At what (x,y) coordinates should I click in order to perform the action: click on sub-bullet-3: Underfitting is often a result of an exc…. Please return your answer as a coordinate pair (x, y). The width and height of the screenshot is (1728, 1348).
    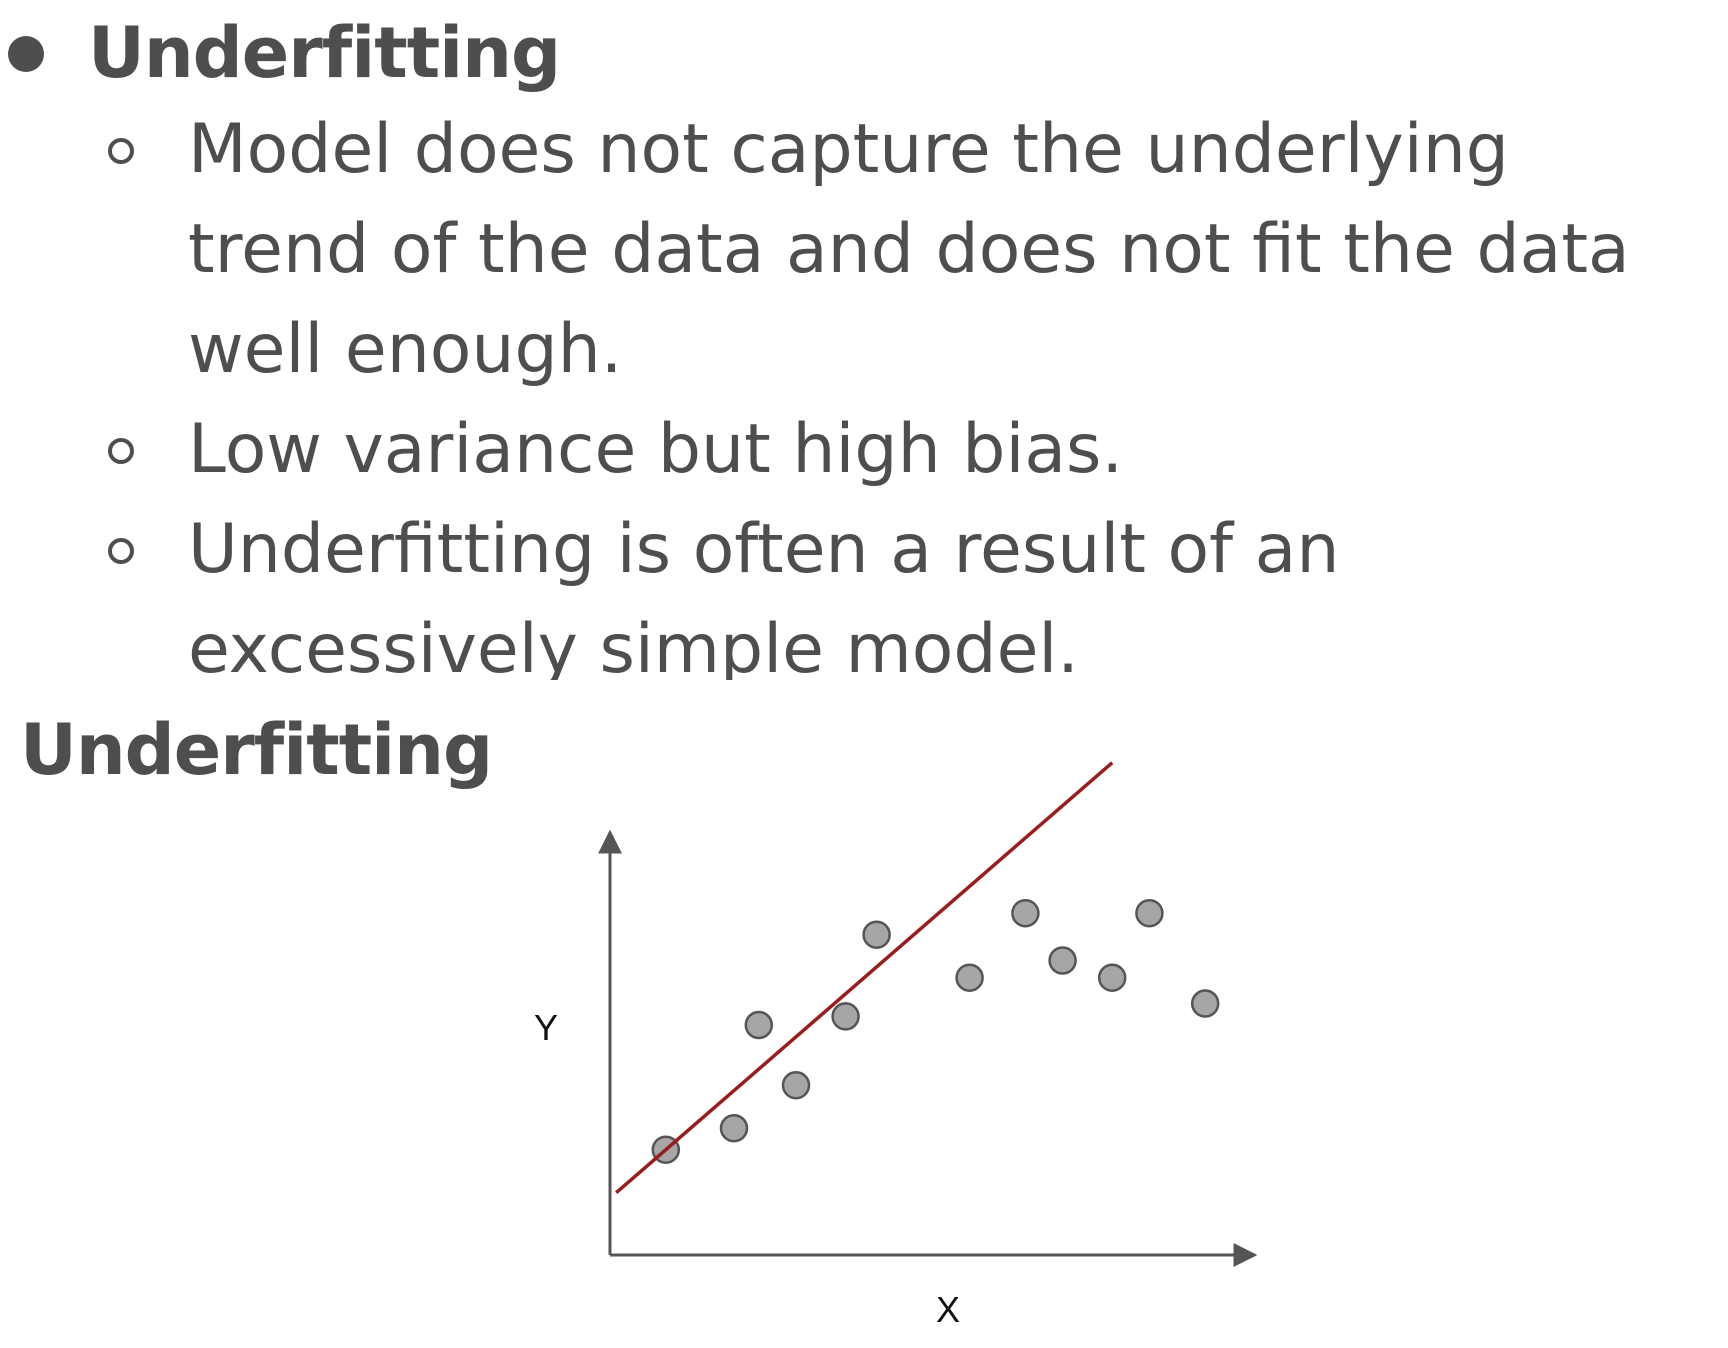
    Looking at the image, I should click on (958, 590).